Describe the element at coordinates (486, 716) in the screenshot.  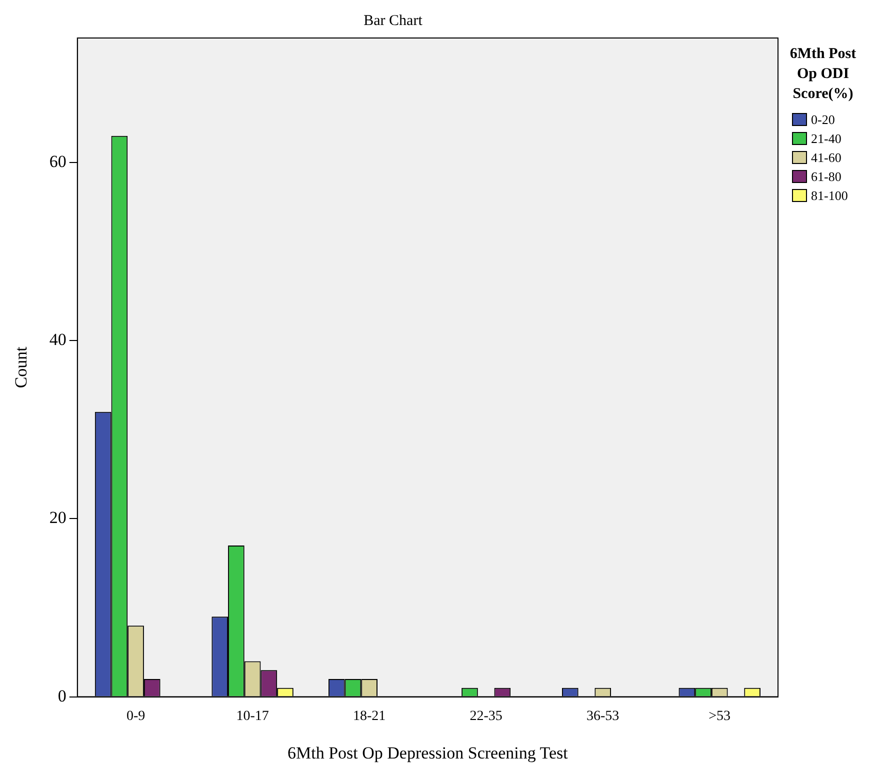
I see `x-tick-label: 22-35` at that location.